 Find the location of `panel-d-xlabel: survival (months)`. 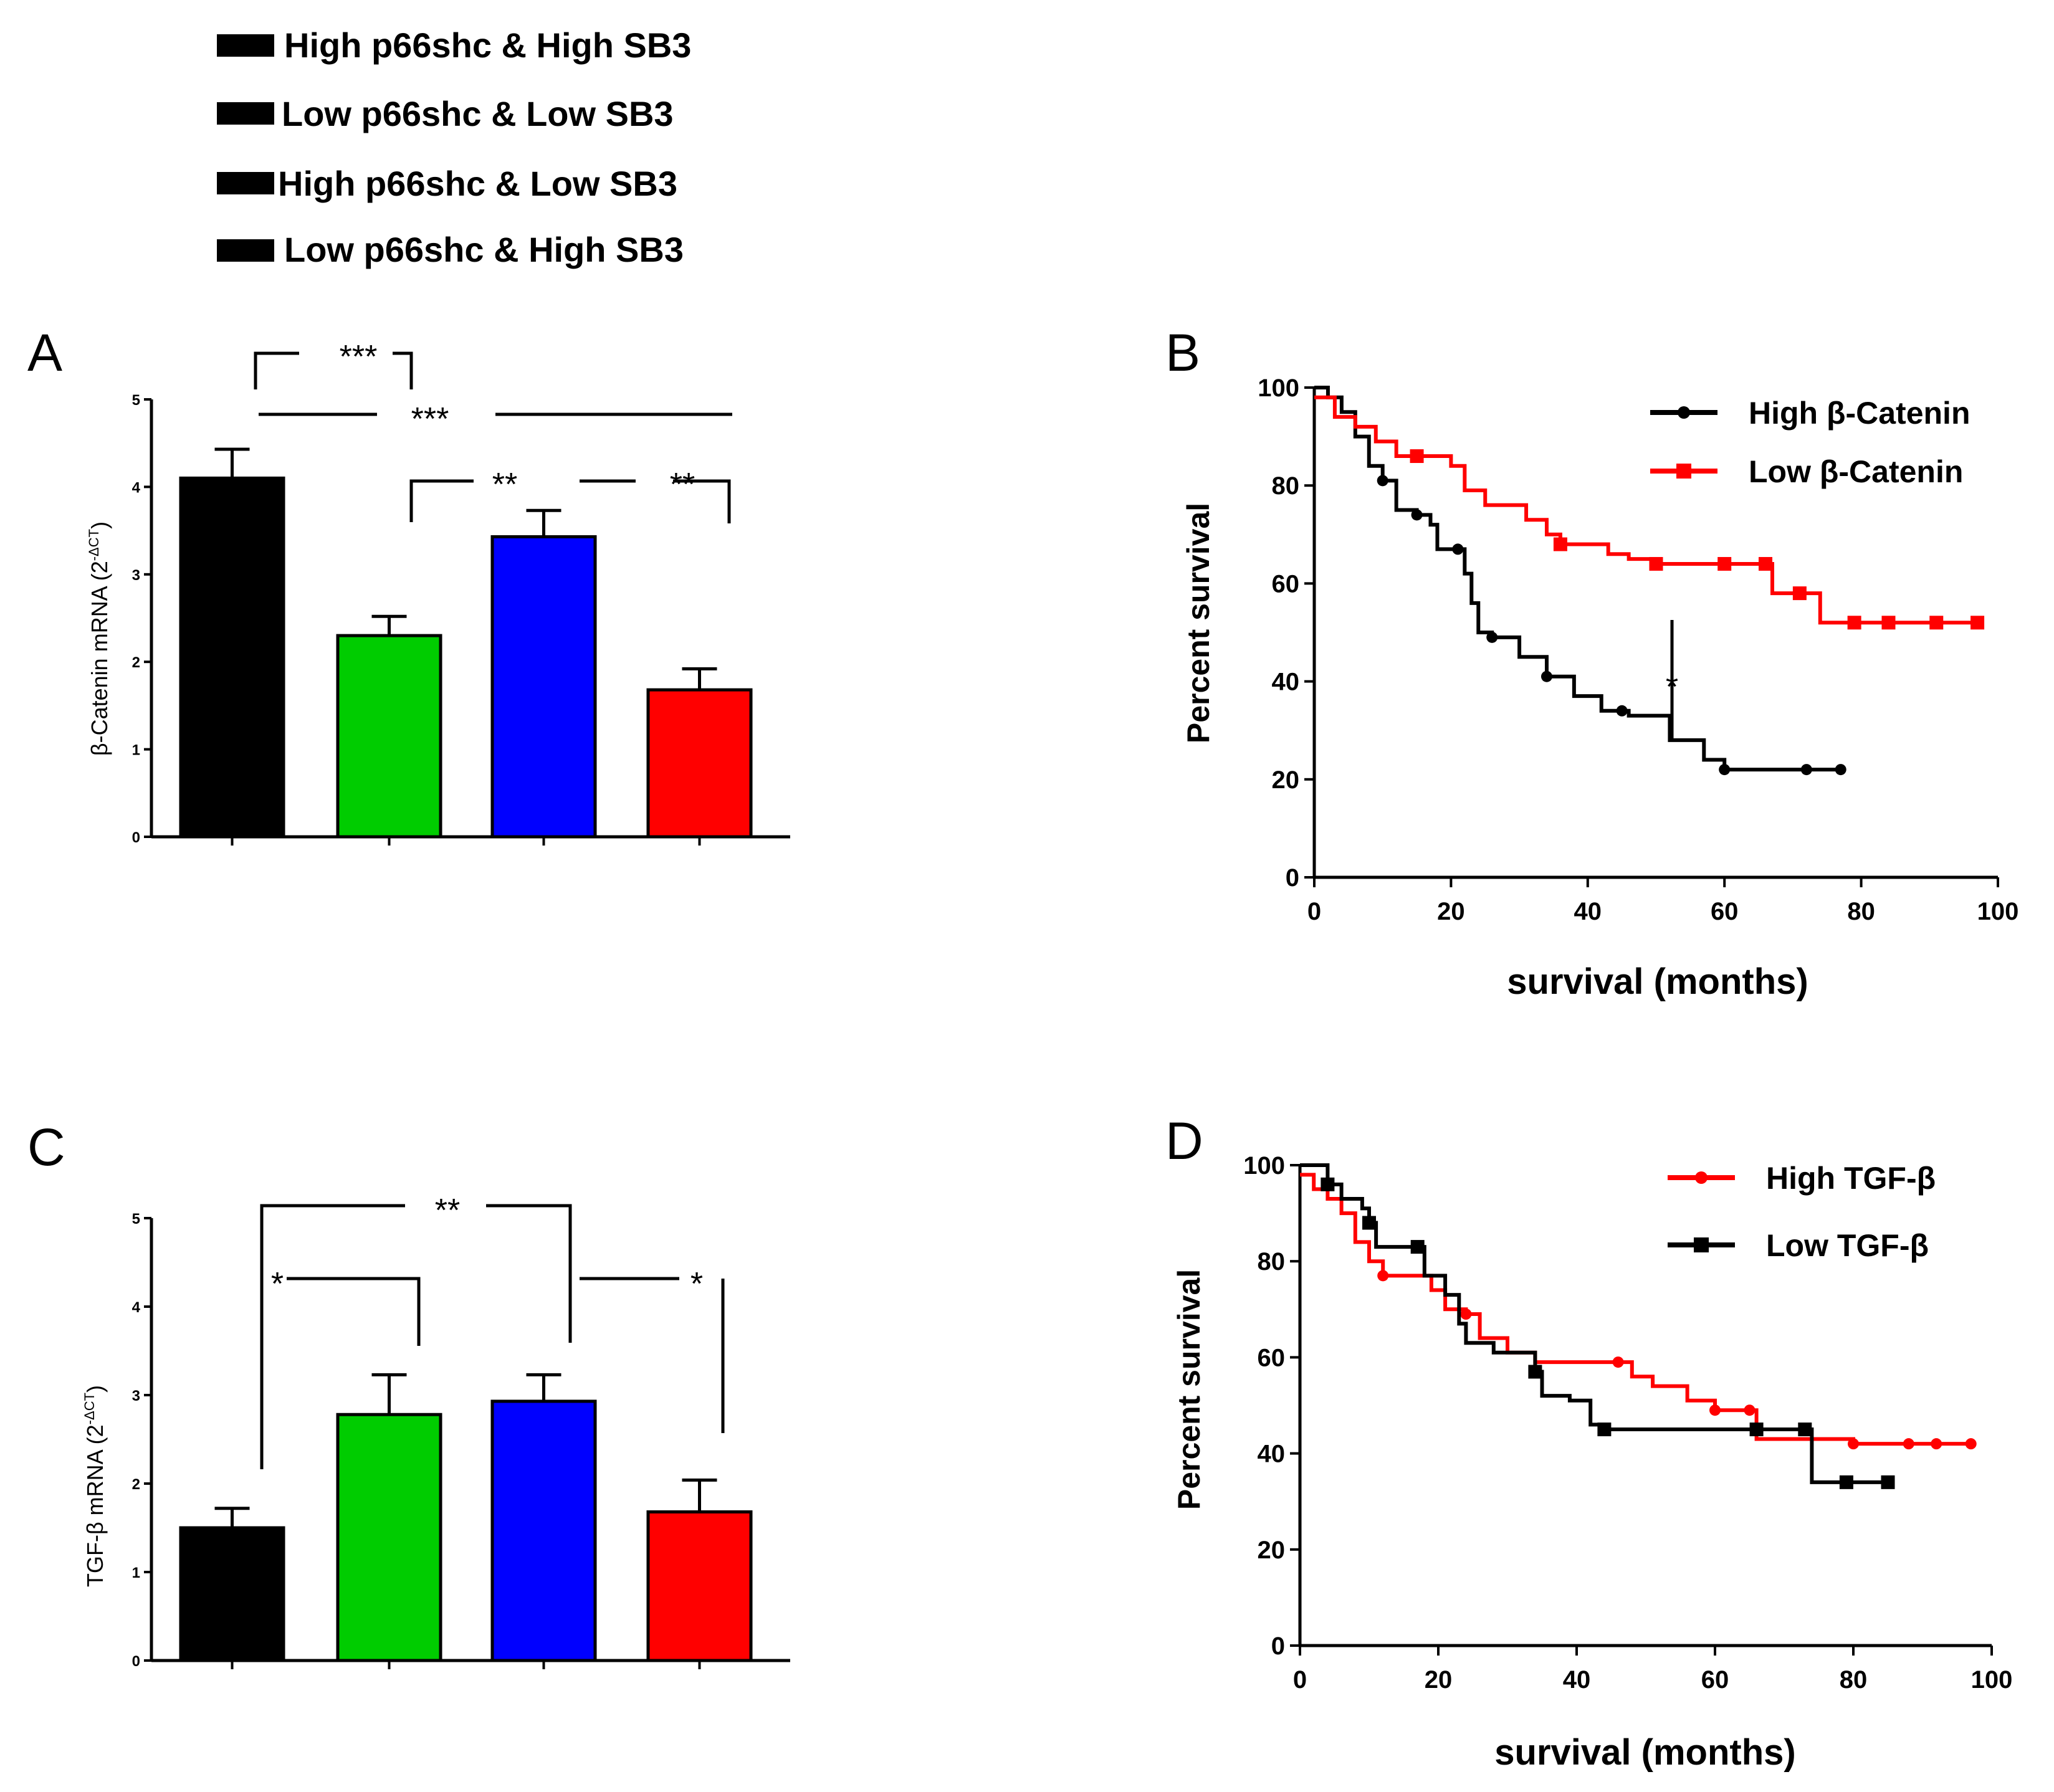

panel-d-xlabel: survival (months) is located at coordinates (1644, 1752).